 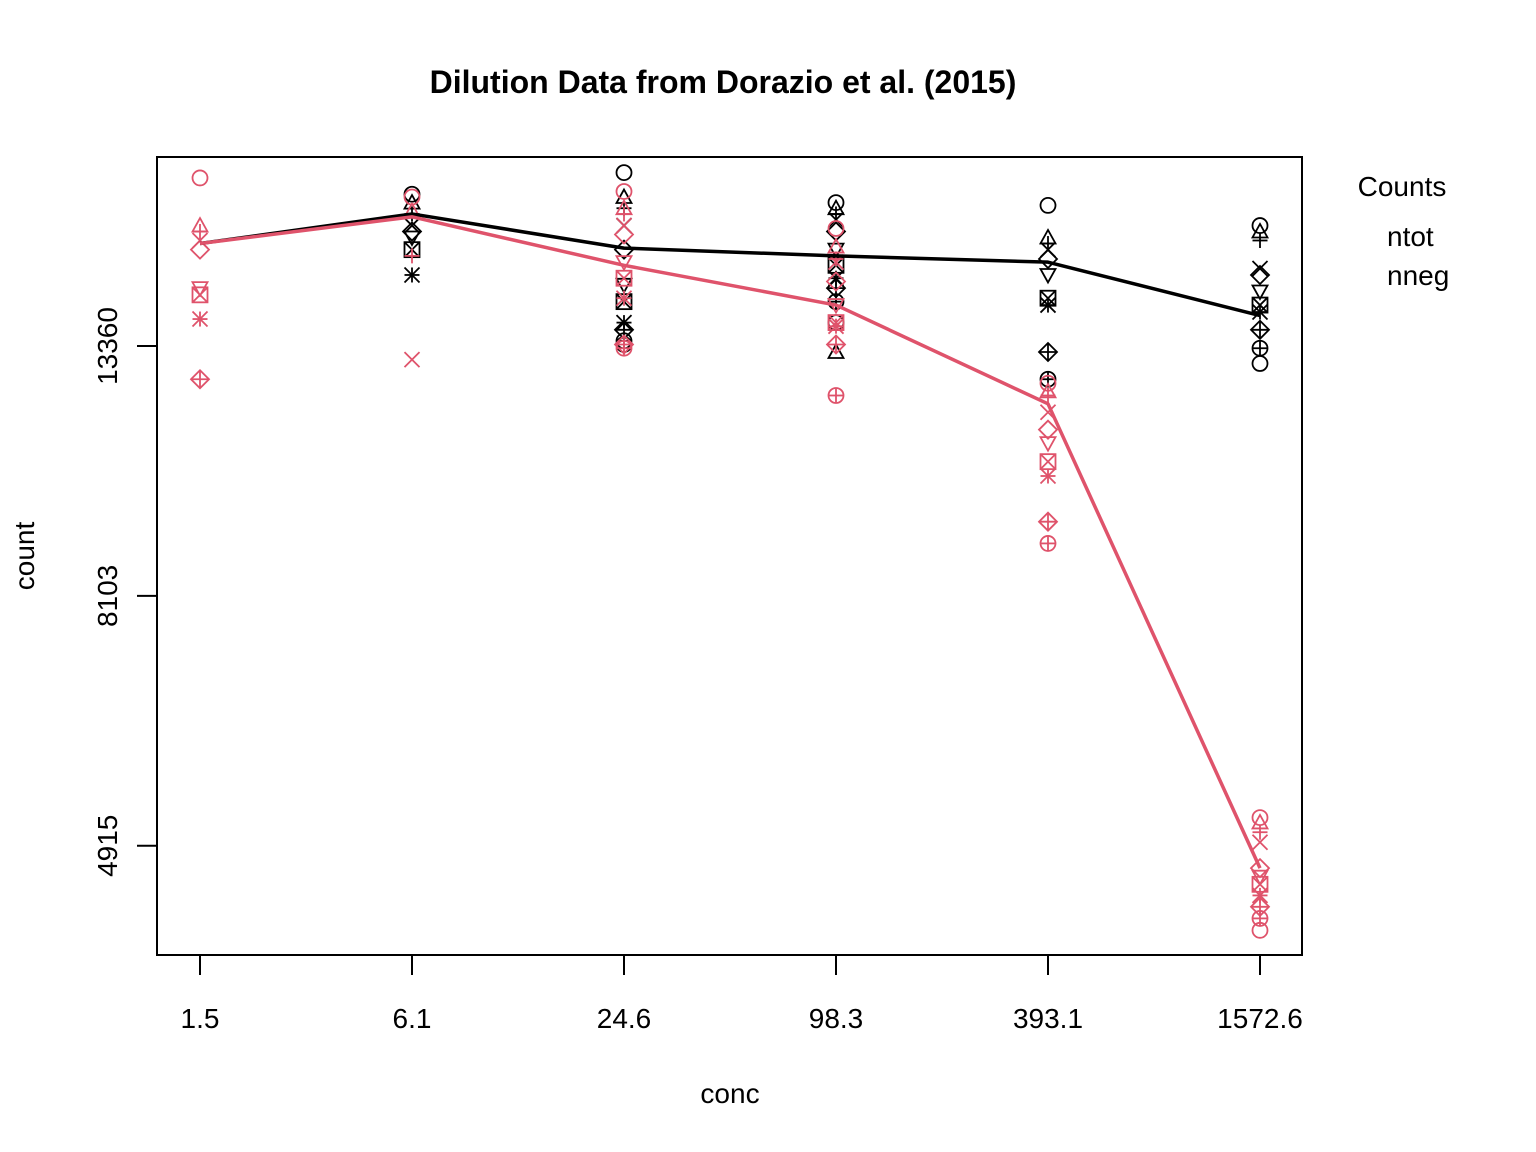 I want to click on y-axis-label: count, so click(x=24, y=556).